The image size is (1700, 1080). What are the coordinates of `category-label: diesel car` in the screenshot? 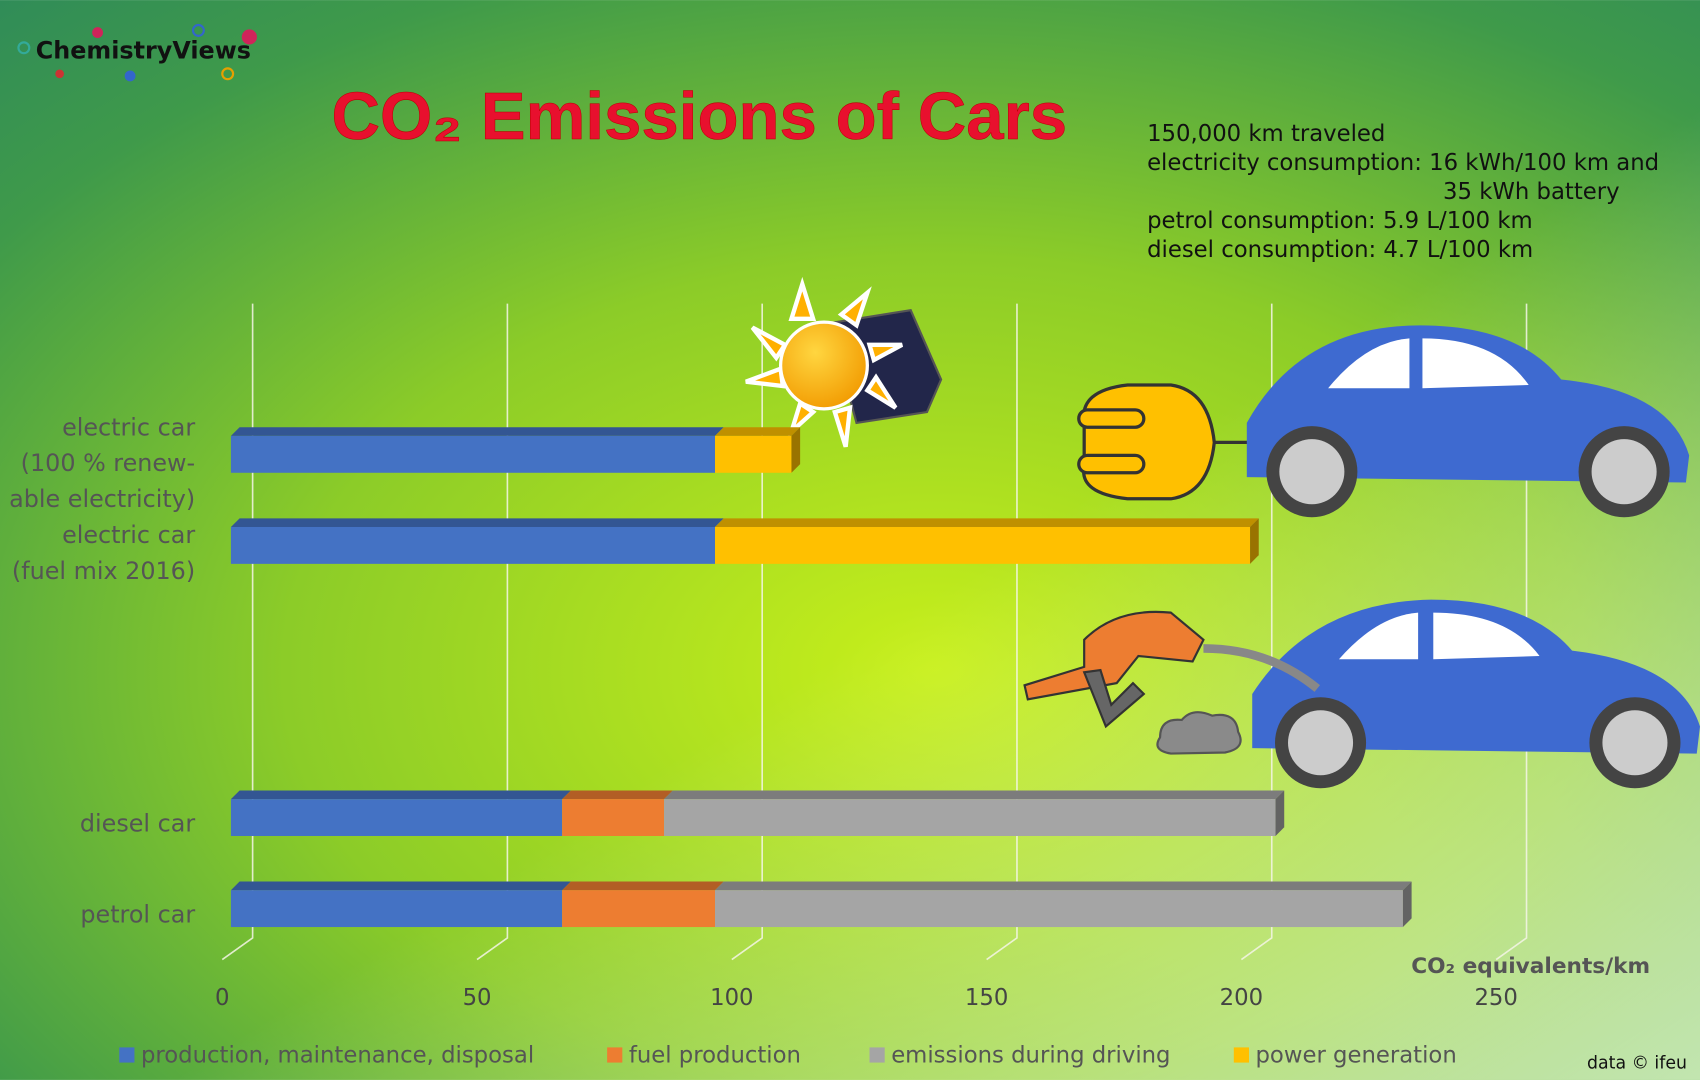 It's located at (137, 824).